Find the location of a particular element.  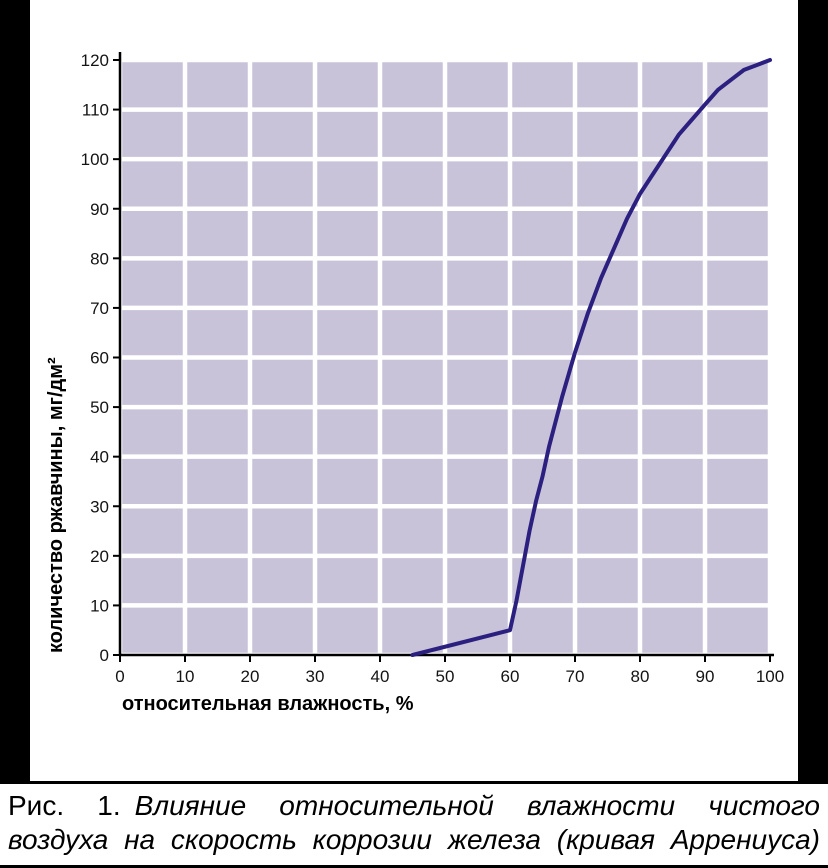

y-axis-label: количество ржавчины, мг/дм² is located at coordinates (56, 505).